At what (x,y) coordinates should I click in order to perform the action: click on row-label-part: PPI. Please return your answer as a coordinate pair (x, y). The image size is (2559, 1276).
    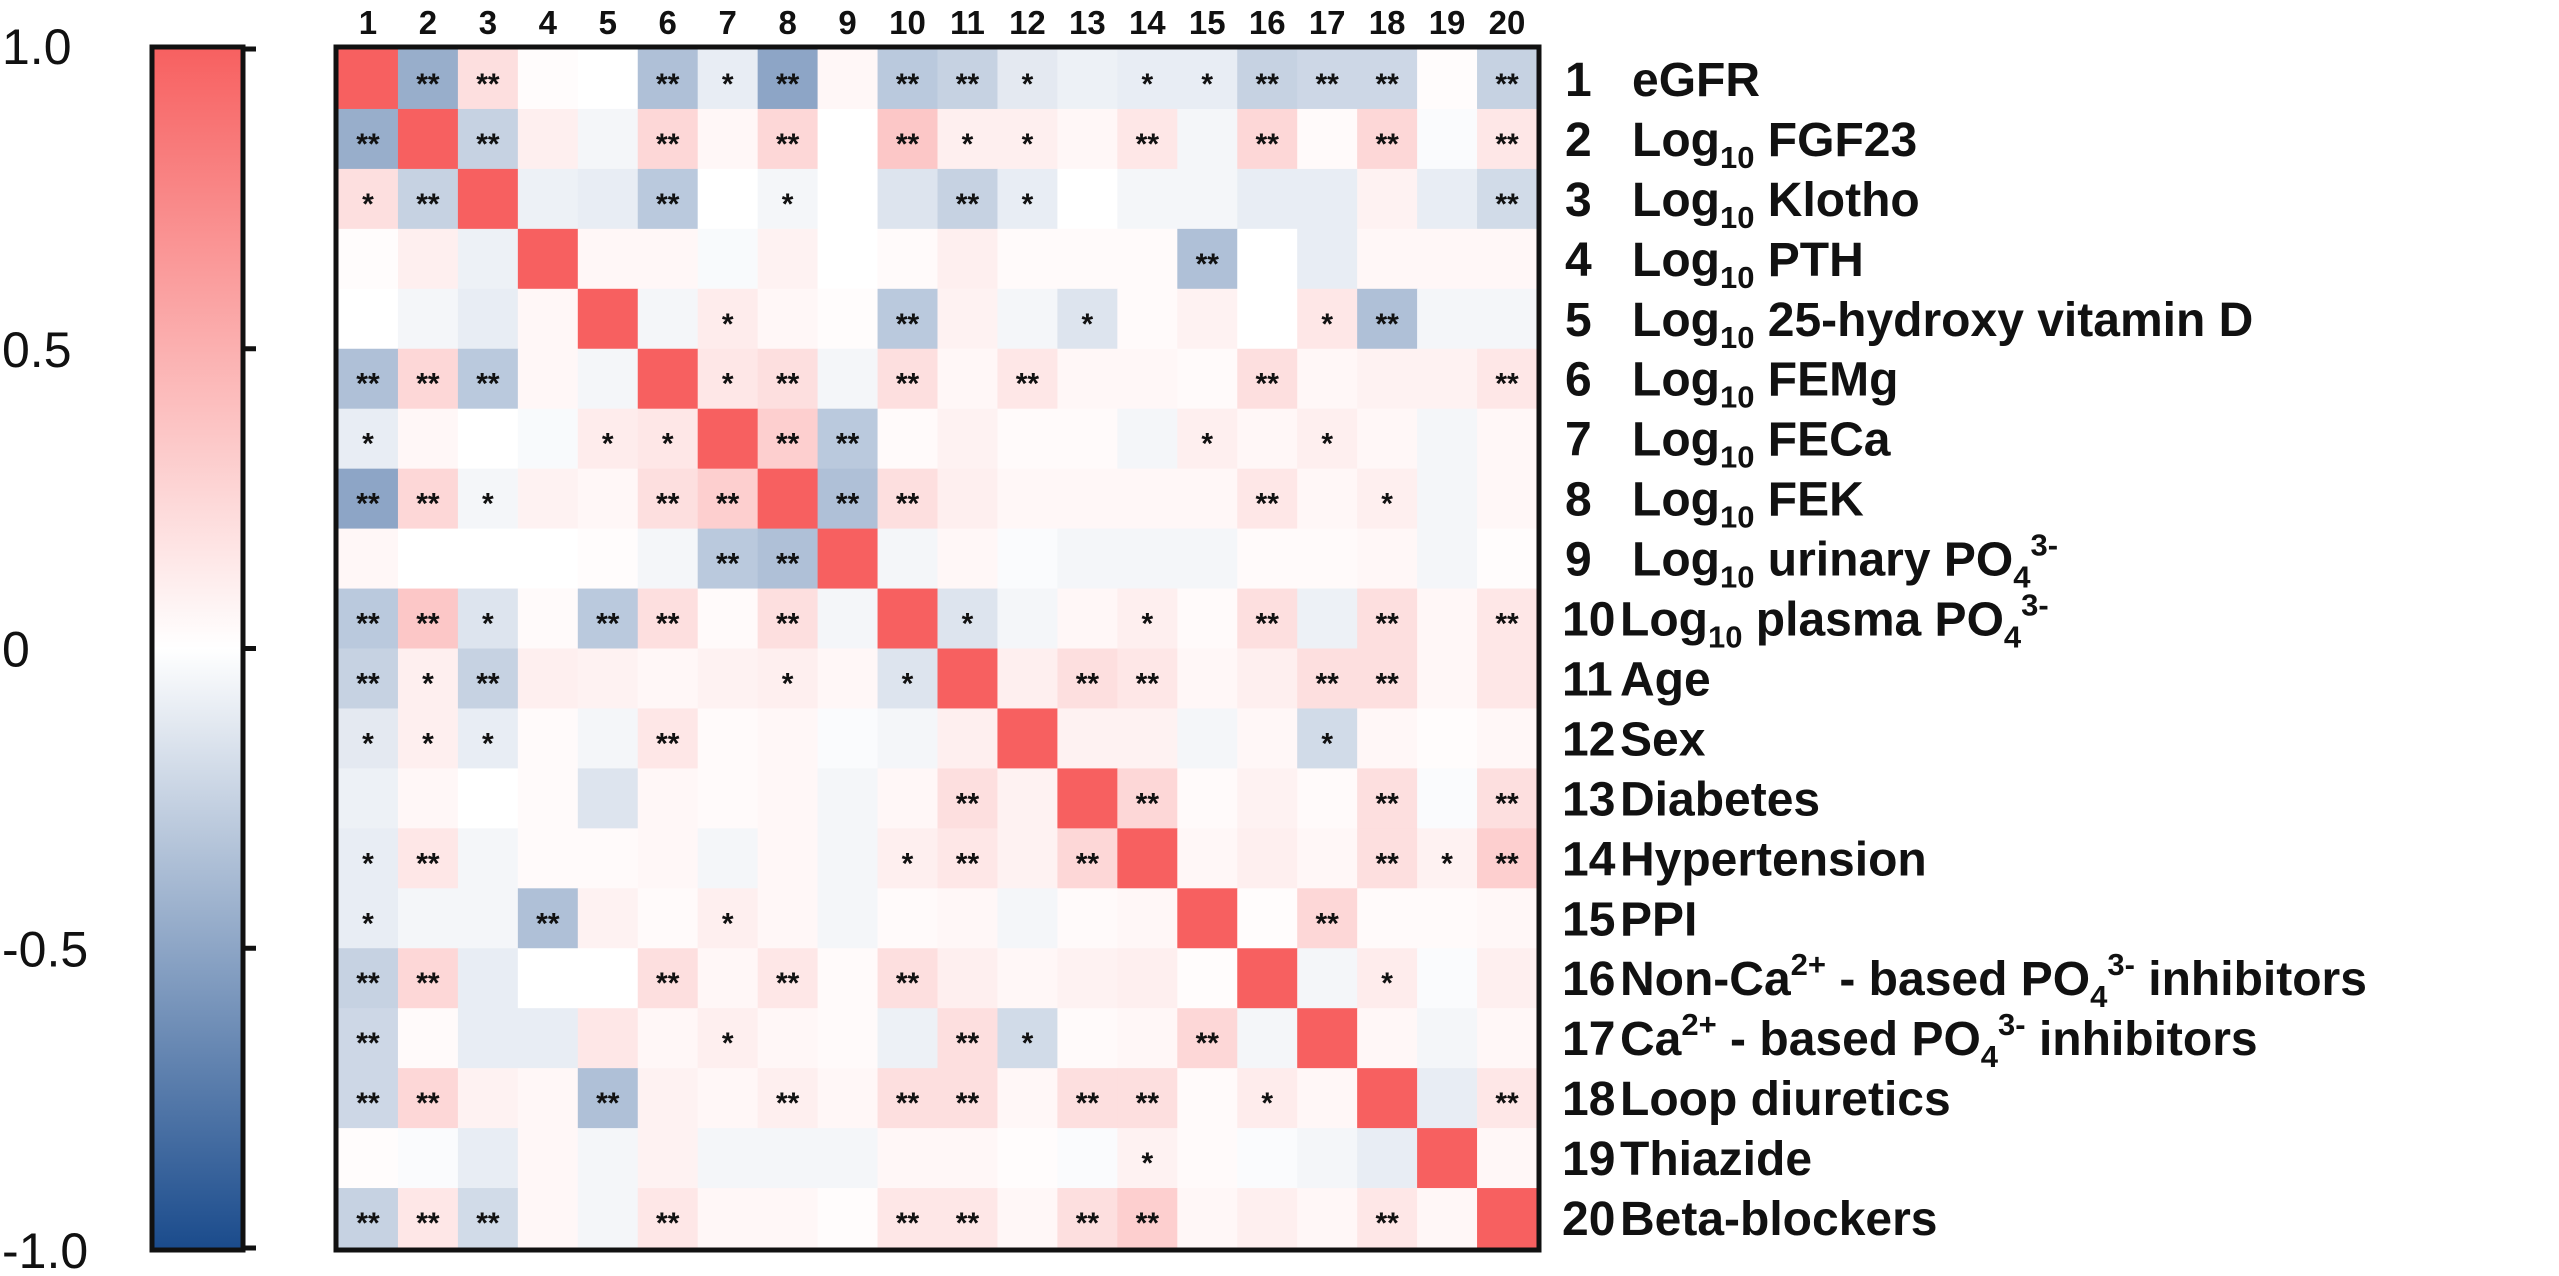
    Looking at the image, I should click on (1658, 919).